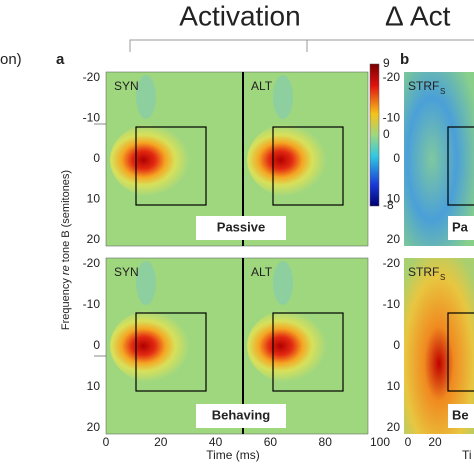 The image size is (474, 474). I want to click on colorbar, so click(374, 135).